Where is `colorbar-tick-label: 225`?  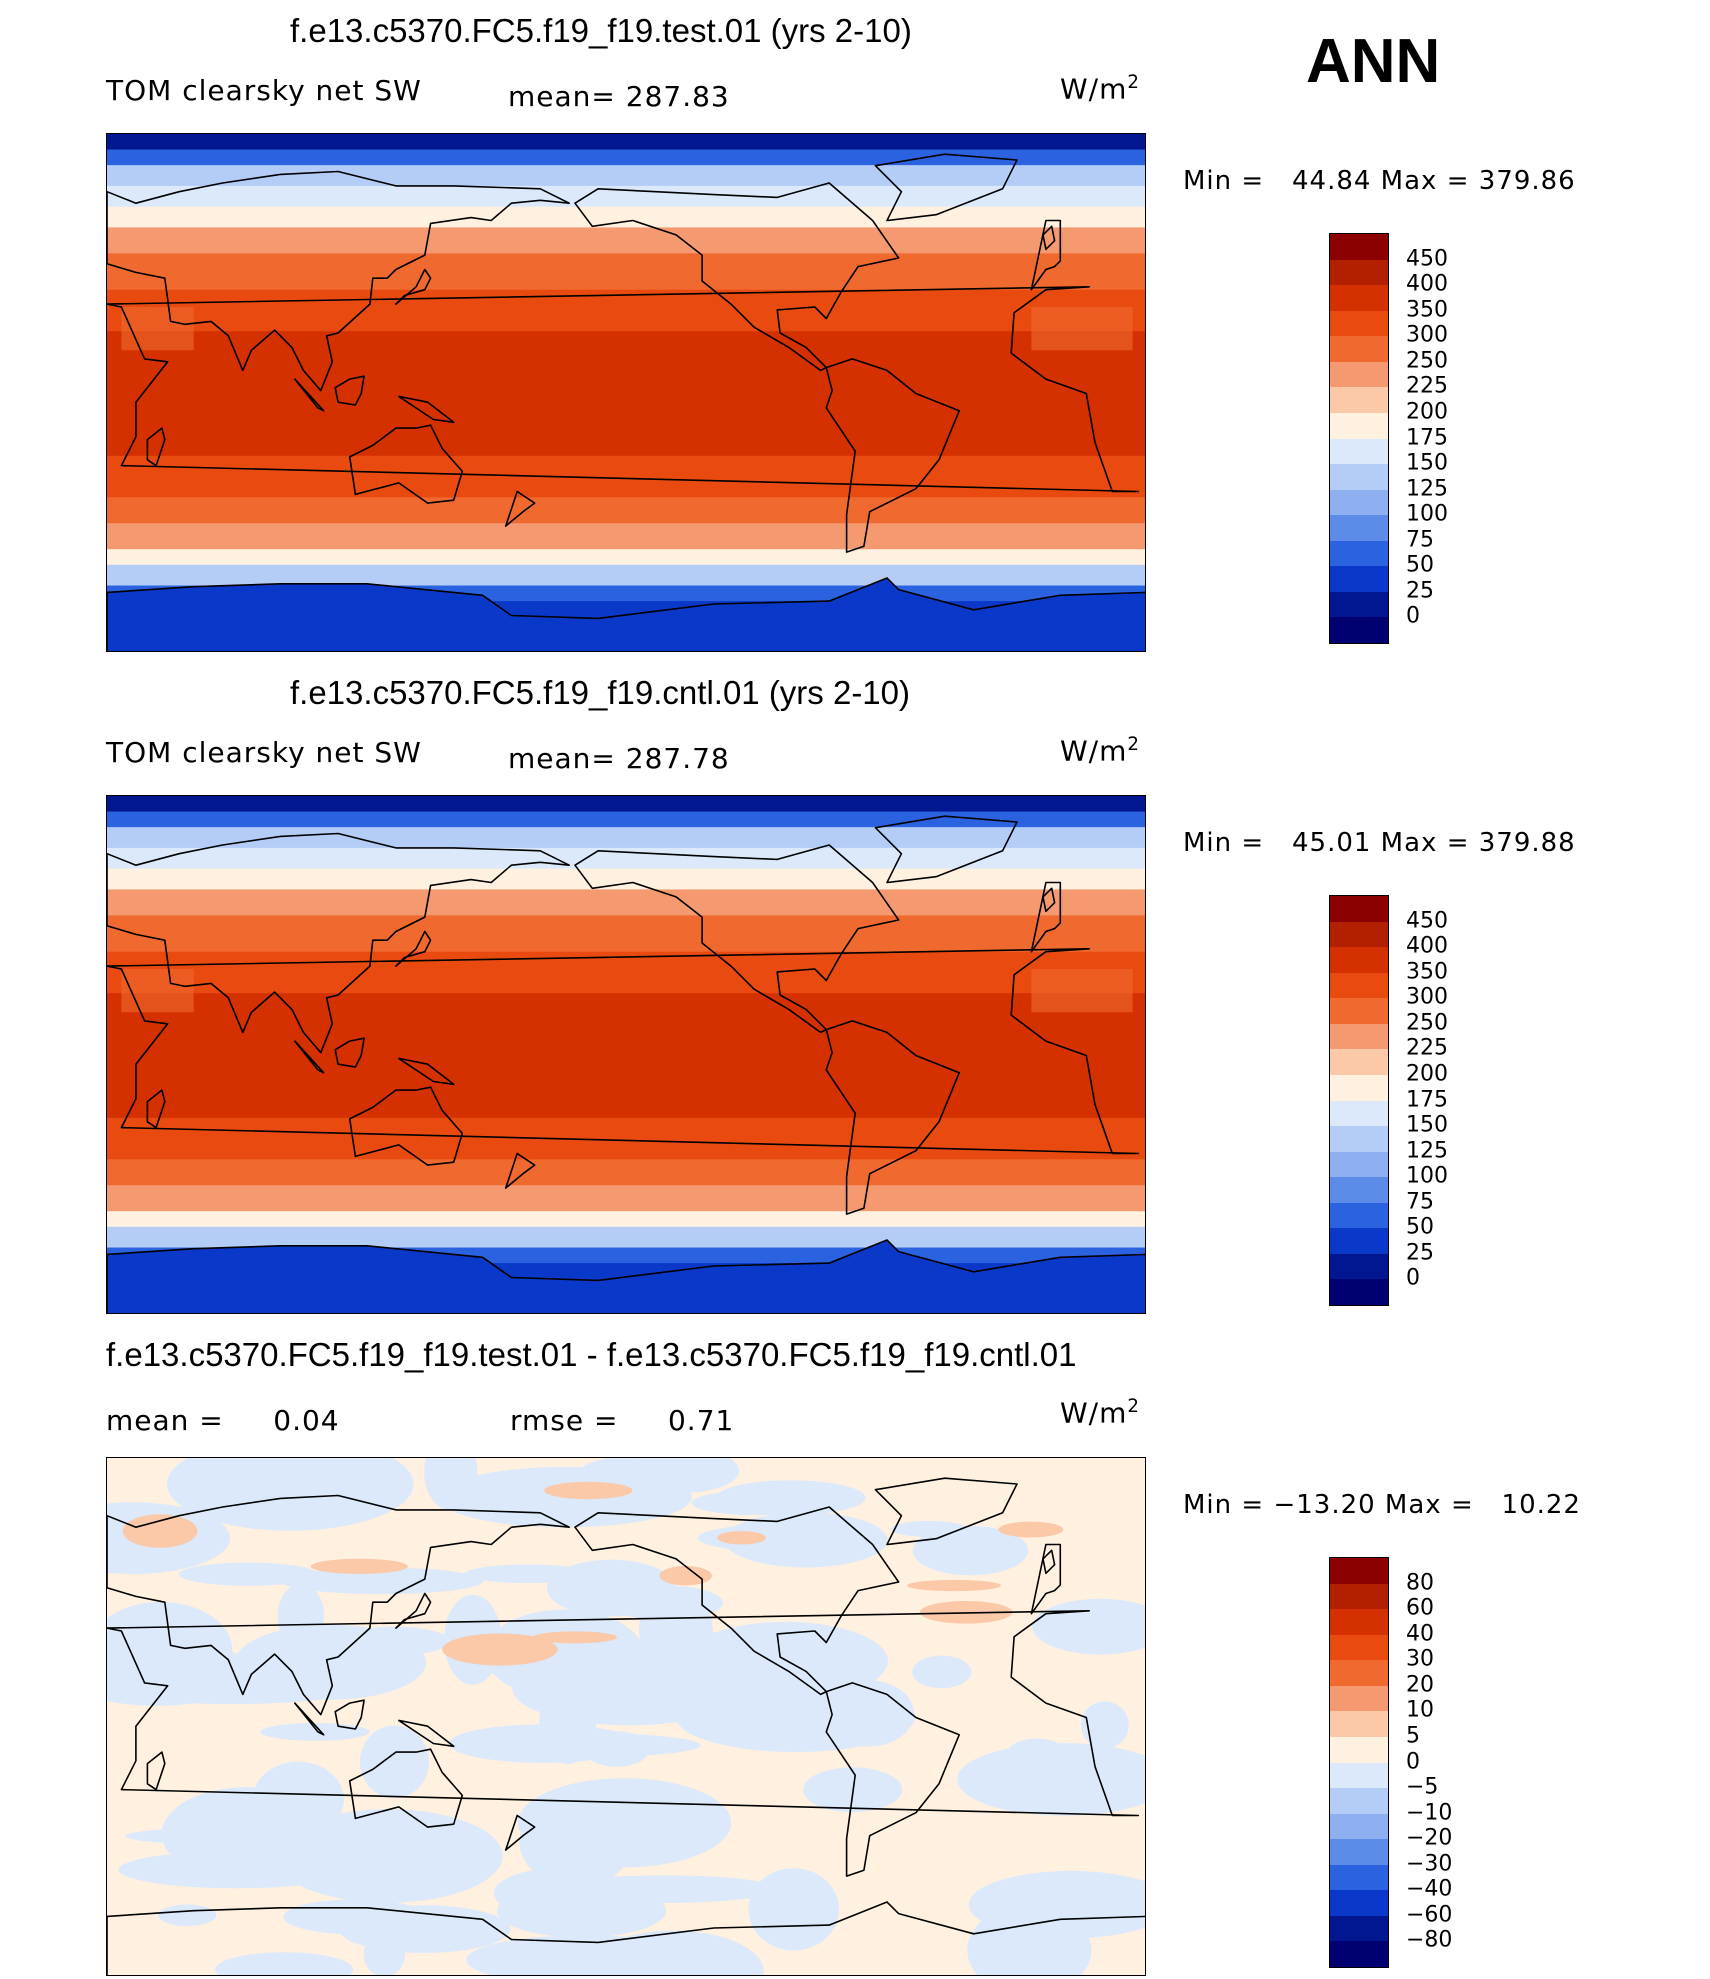 colorbar-tick-label: 225 is located at coordinates (1427, 1048).